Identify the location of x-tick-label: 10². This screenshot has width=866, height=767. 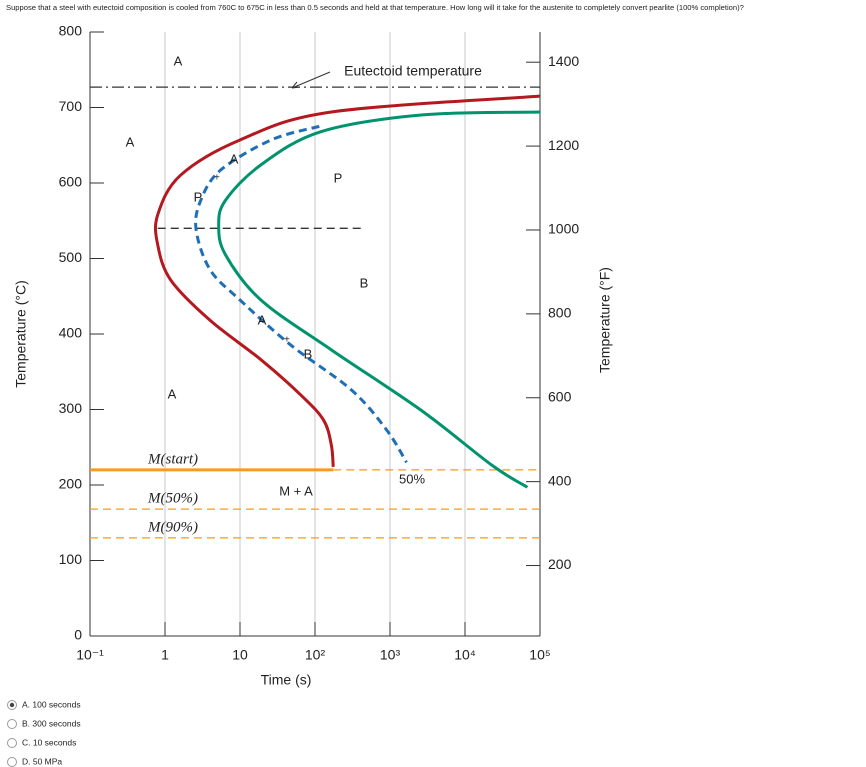
(315, 655).